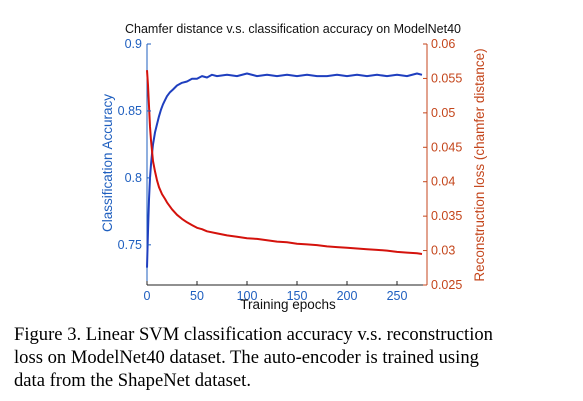 Image resolution: width=583 pixels, height=401 pixels. What do you see at coordinates (446, 78) in the screenshot?
I see `y-right-tick-label: 0.055` at bounding box center [446, 78].